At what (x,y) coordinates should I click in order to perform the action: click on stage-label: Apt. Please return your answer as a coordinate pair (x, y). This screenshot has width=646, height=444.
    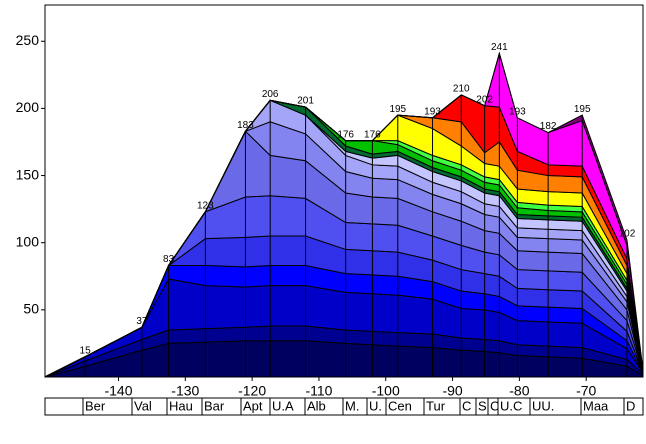
    Looking at the image, I should click on (253, 405).